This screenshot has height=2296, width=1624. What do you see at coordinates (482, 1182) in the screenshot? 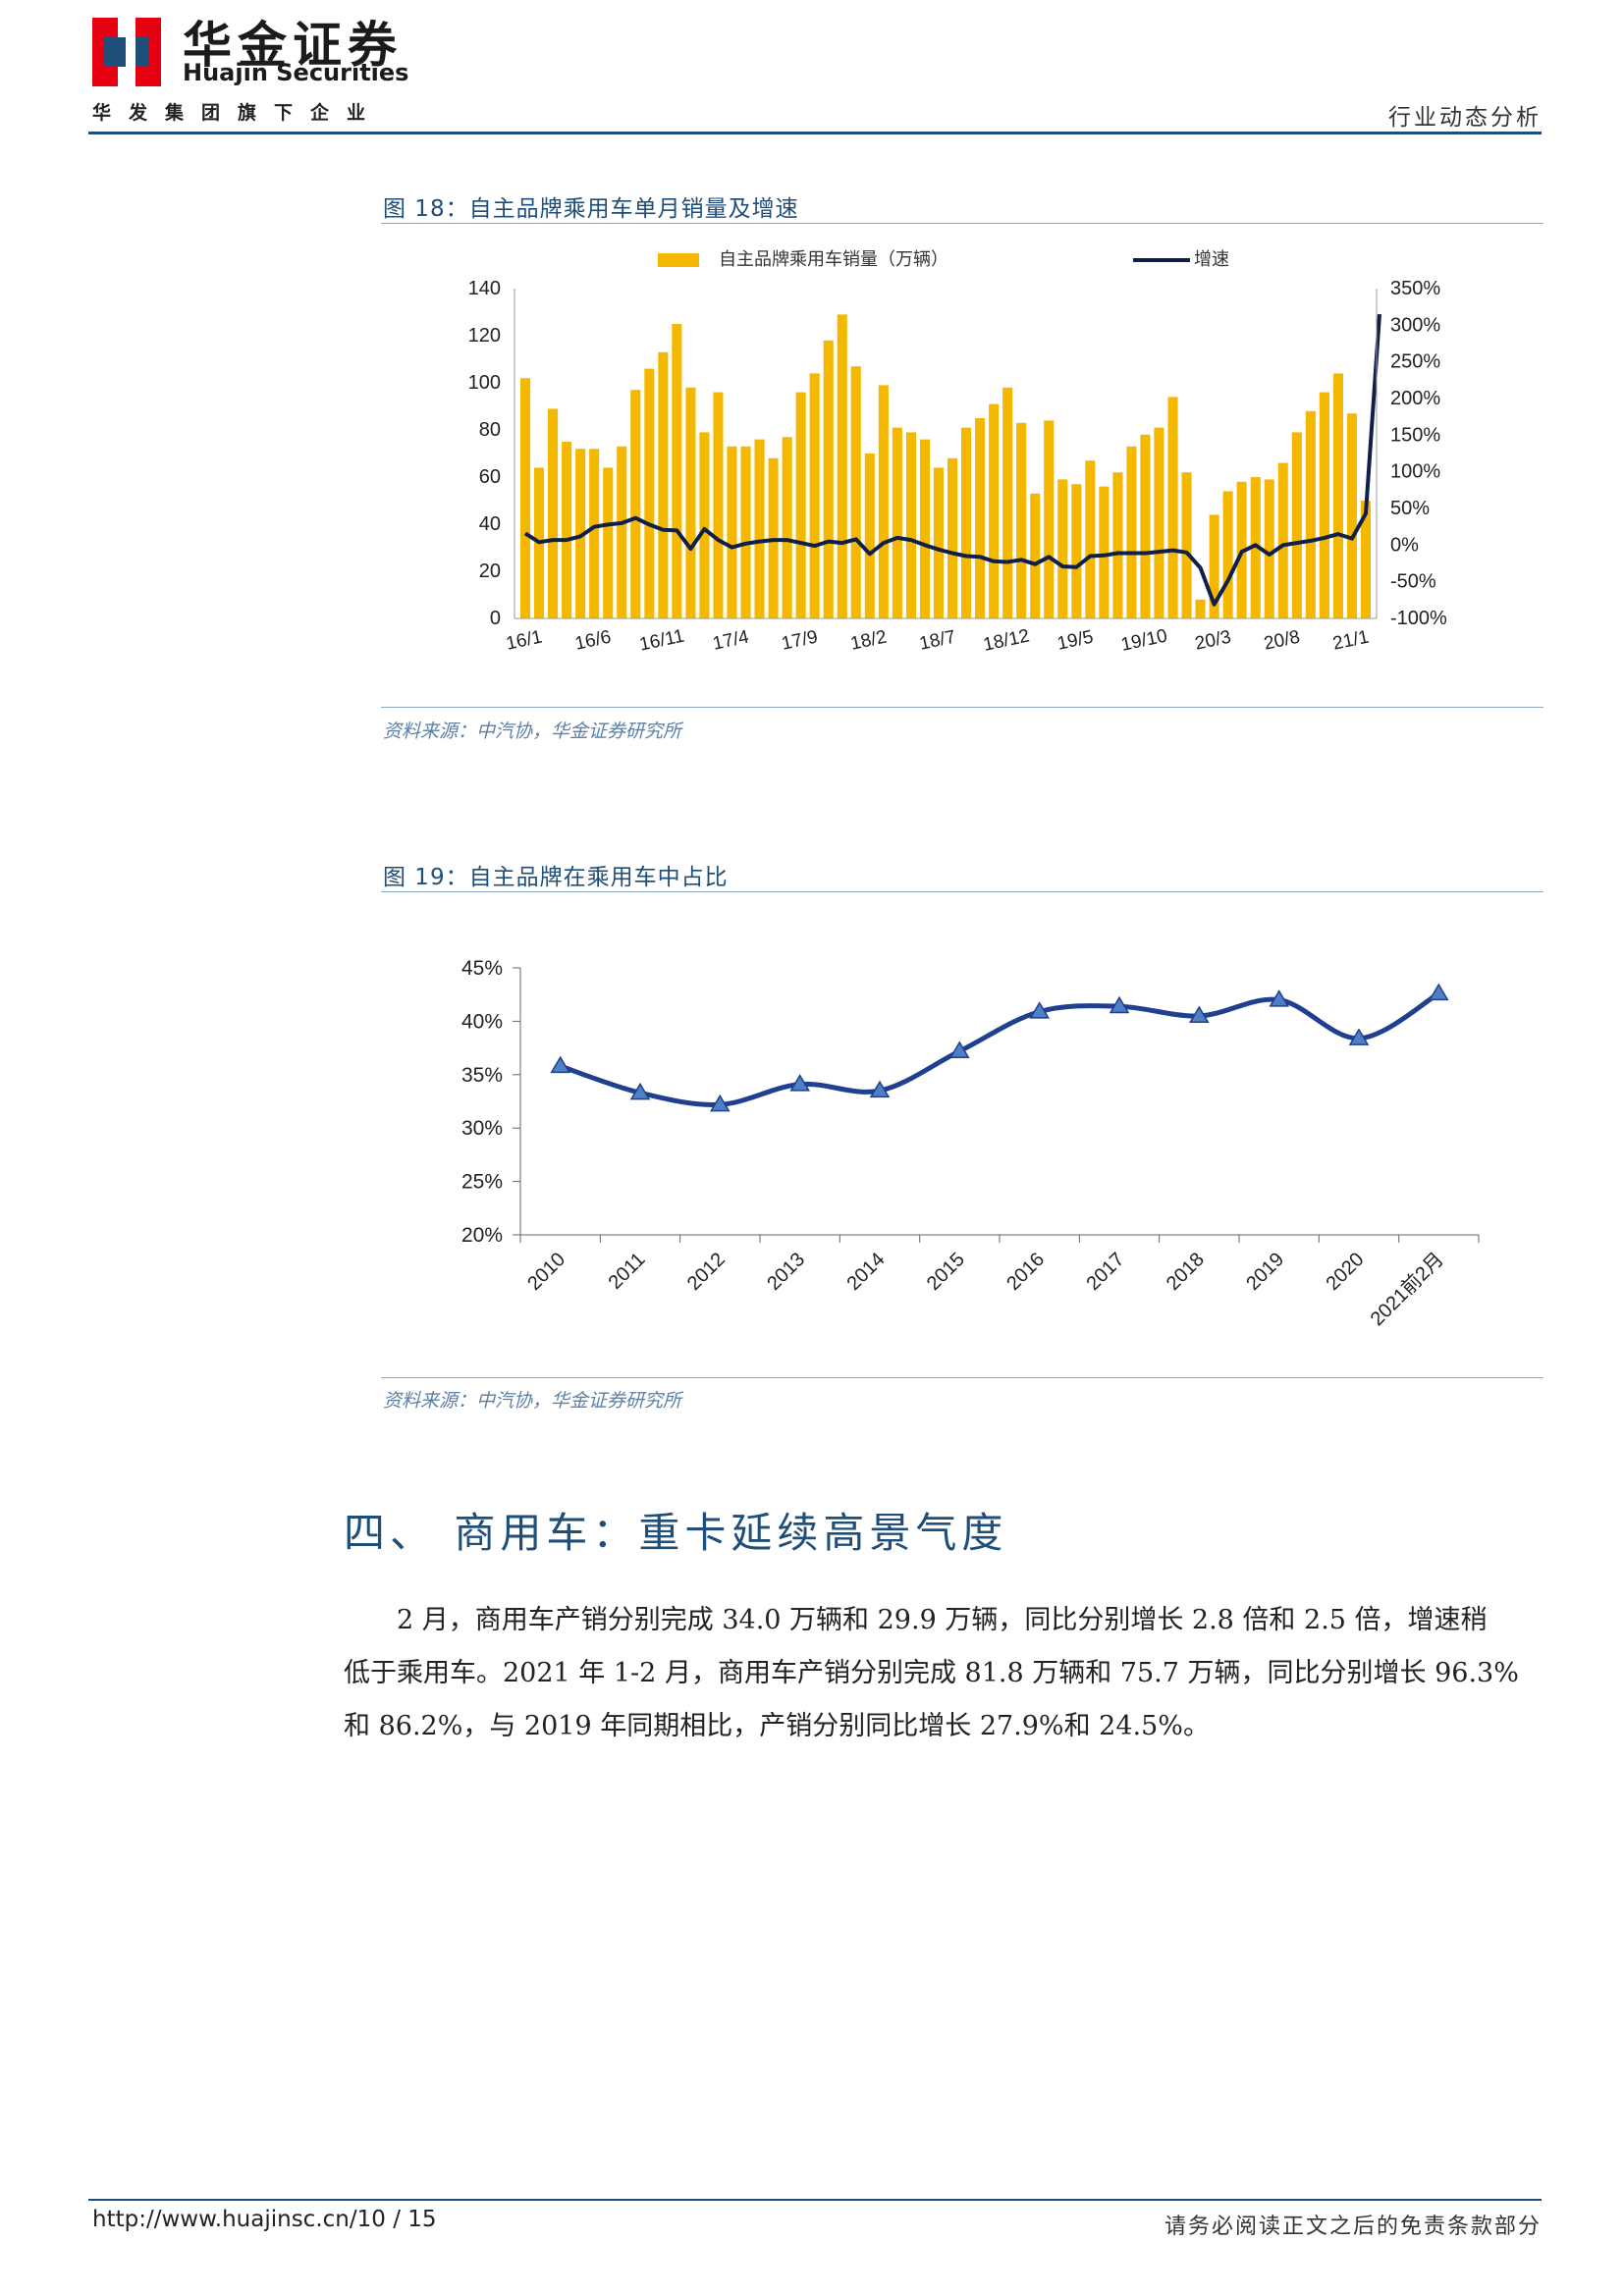
I see `y-tick-label: 25%` at bounding box center [482, 1182].